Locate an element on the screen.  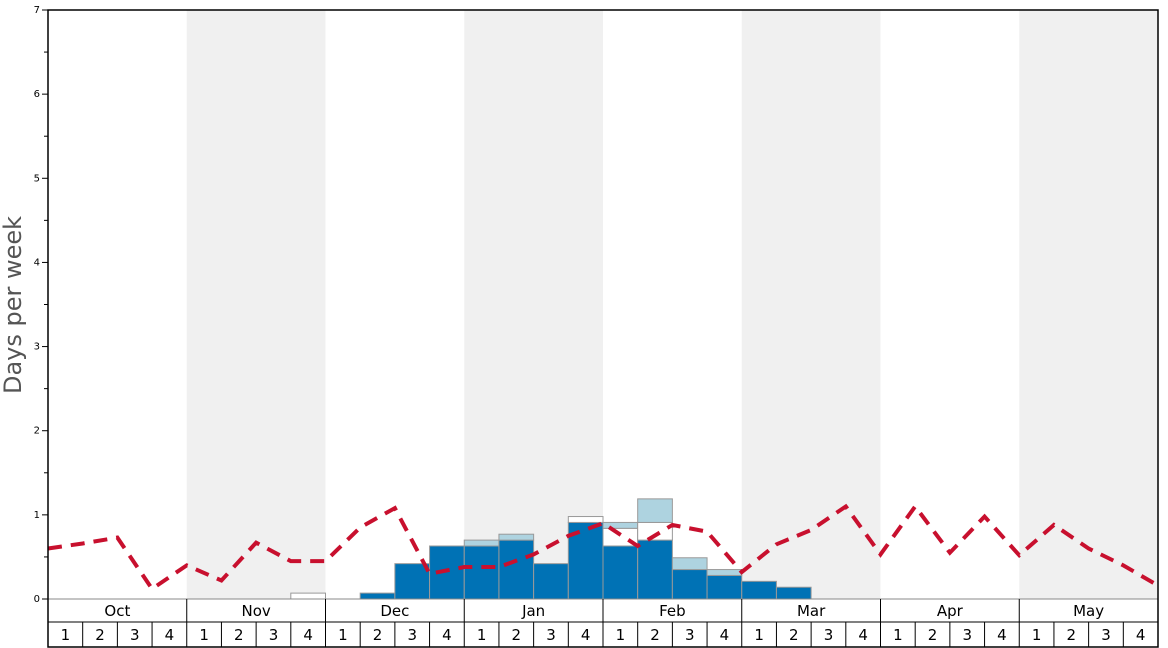
month-label: Jan is located at coordinates (533, 611).